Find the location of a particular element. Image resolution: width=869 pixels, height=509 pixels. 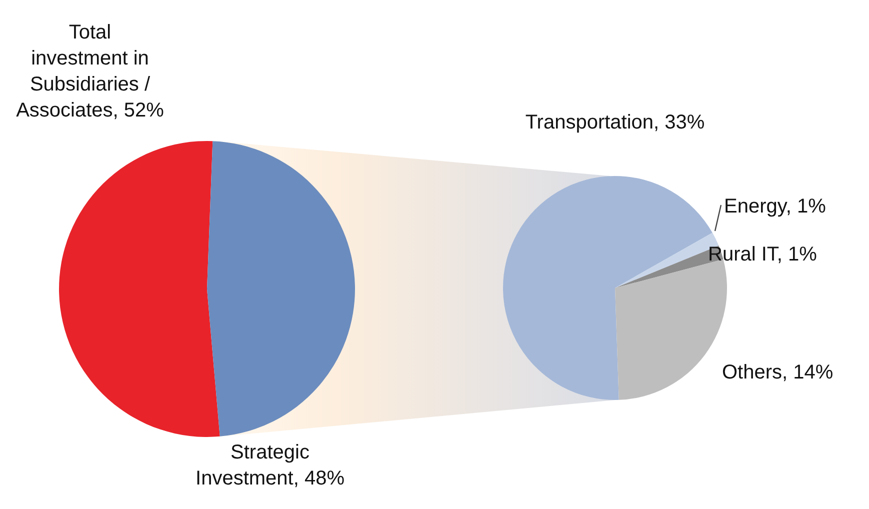

slice-label: Rural IT, 1% is located at coordinates (763, 255).